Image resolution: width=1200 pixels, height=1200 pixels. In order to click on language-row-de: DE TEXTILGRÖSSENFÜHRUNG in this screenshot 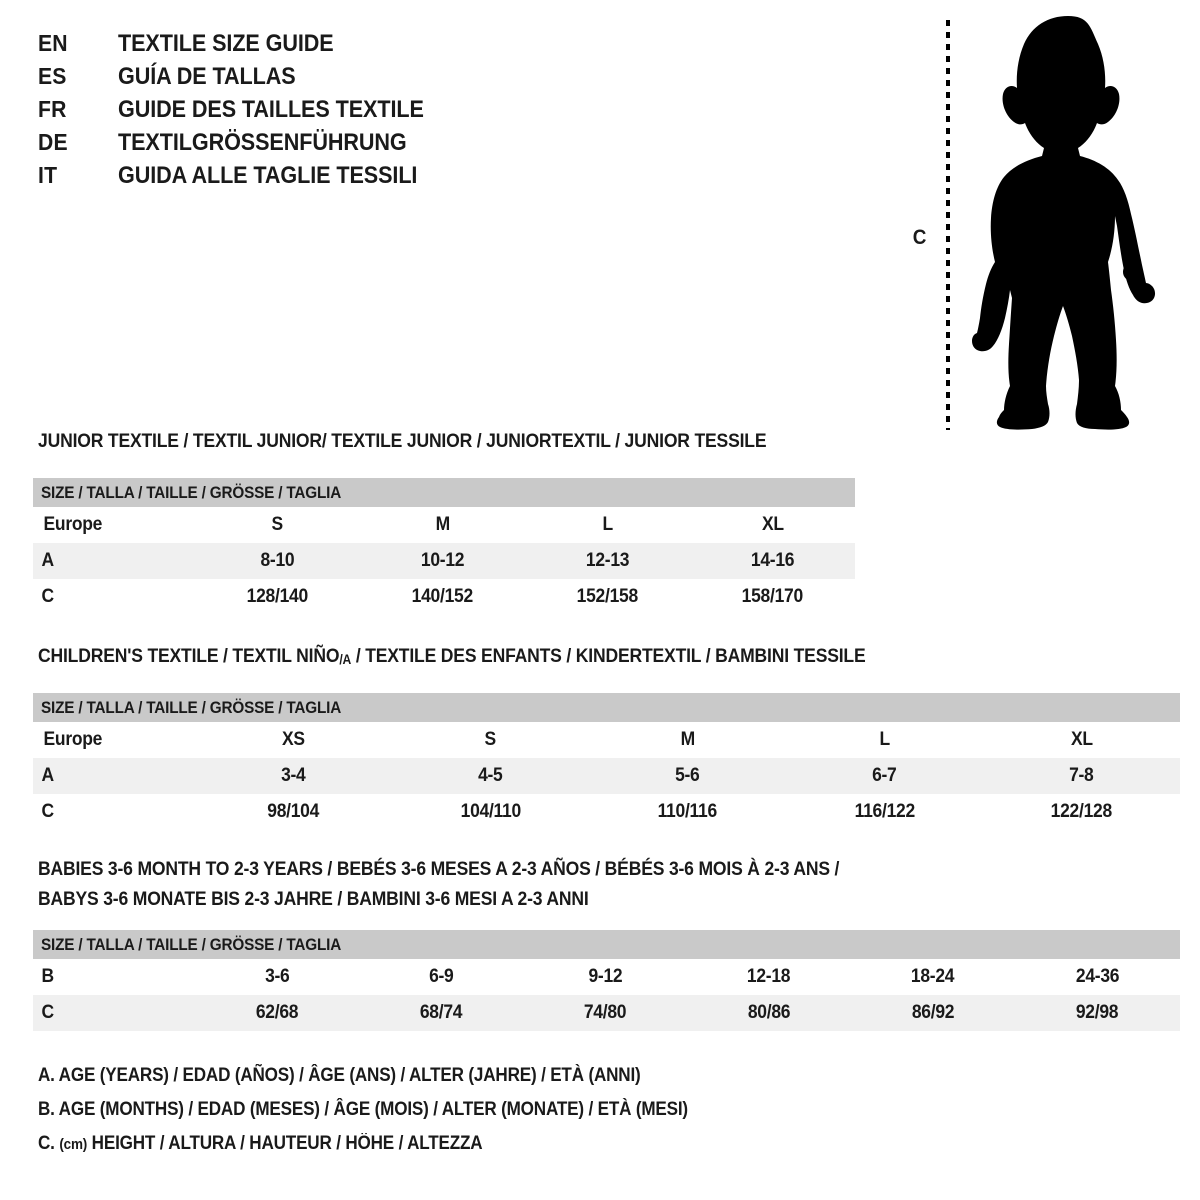, I will do `click(318, 145)`.